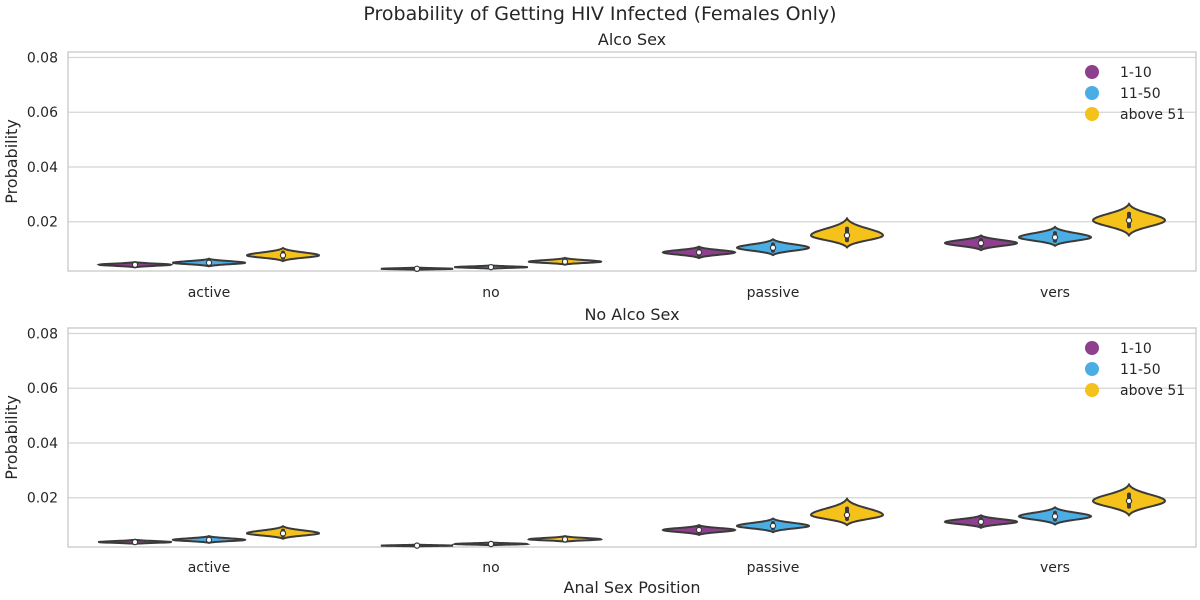 This screenshot has width=1200, height=600. Describe the element at coordinates (632, 587) in the screenshot. I see `x-axis-label: Anal Sex Position` at that location.